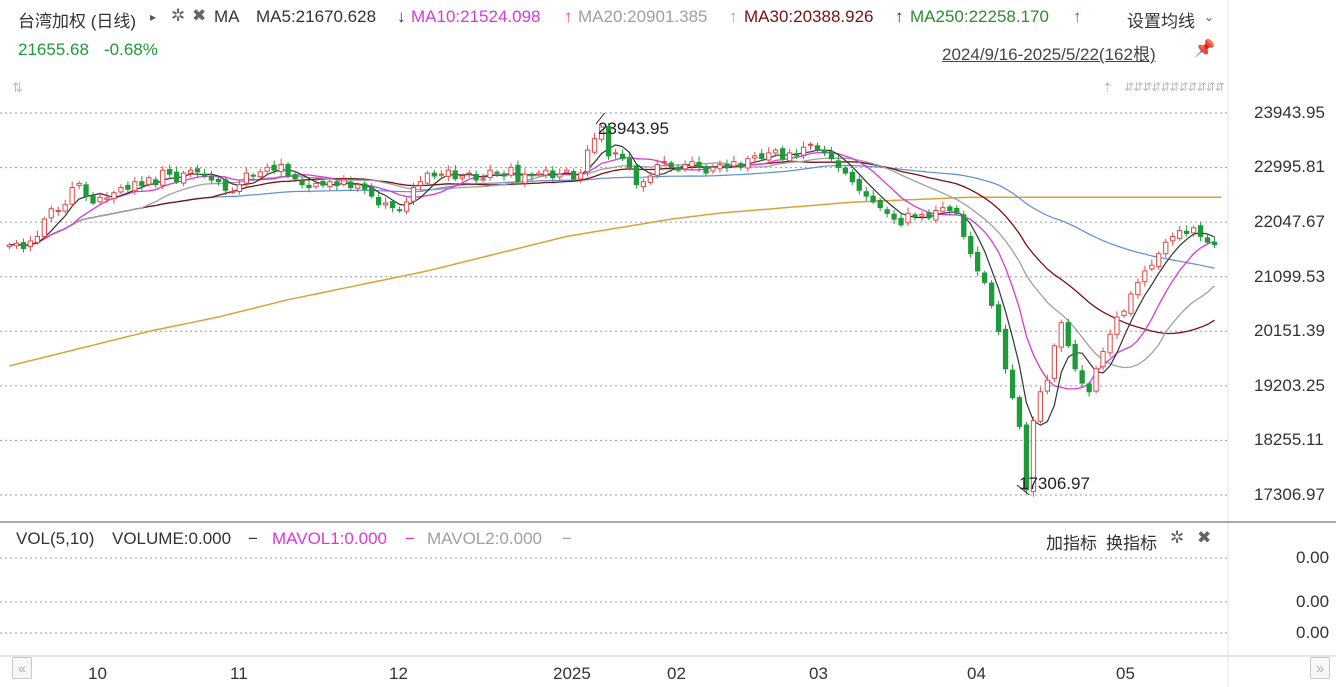 This screenshot has width=1336, height=687. I want to click on chevron-down-icon: ⌄, so click(1209, 17).